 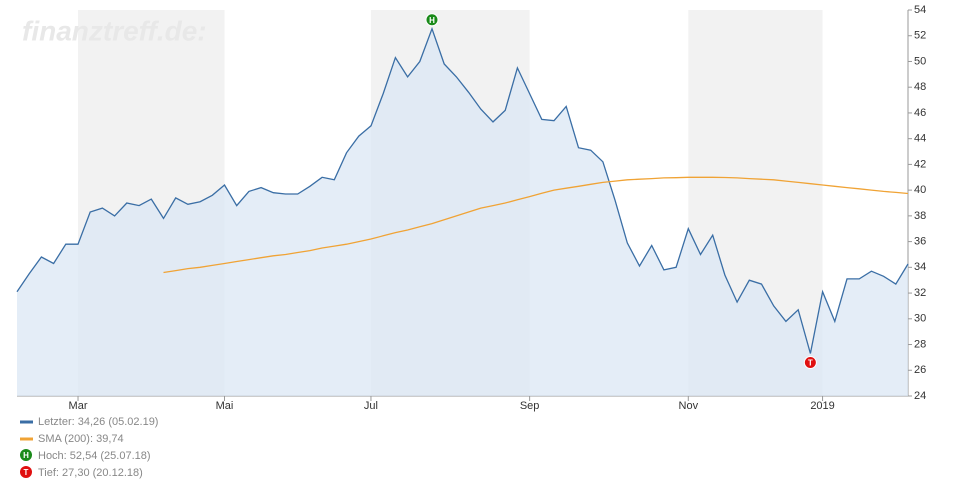 What do you see at coordinates (530, 406) in the screenshot?
I see `x-tick-label: Sep` at bounding box center [530, 406].